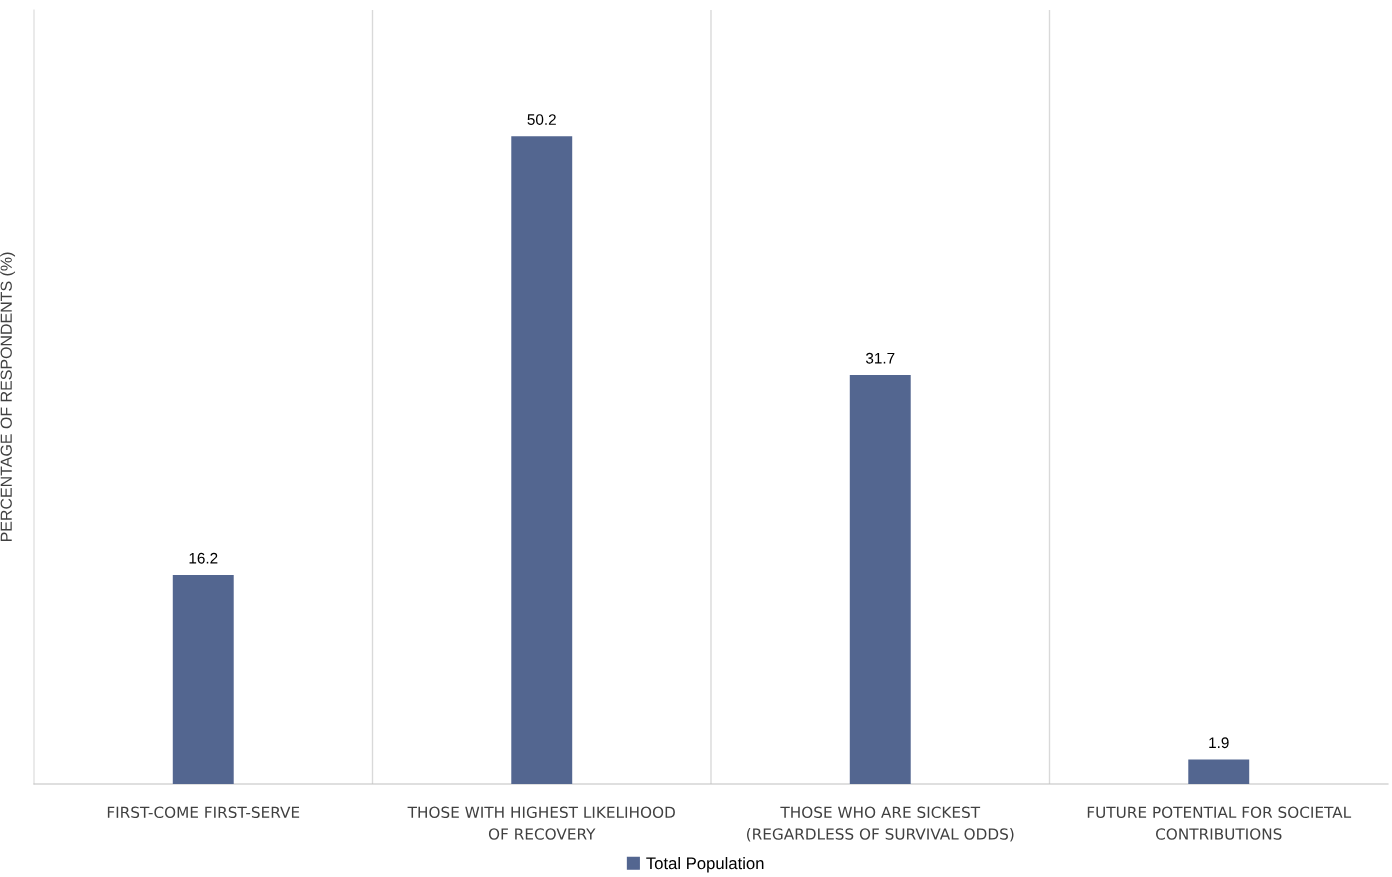 Image resolution: width=1392 pixels, height=877 pixels. I want to click on data-label: 1.9, so click(1219, 743).